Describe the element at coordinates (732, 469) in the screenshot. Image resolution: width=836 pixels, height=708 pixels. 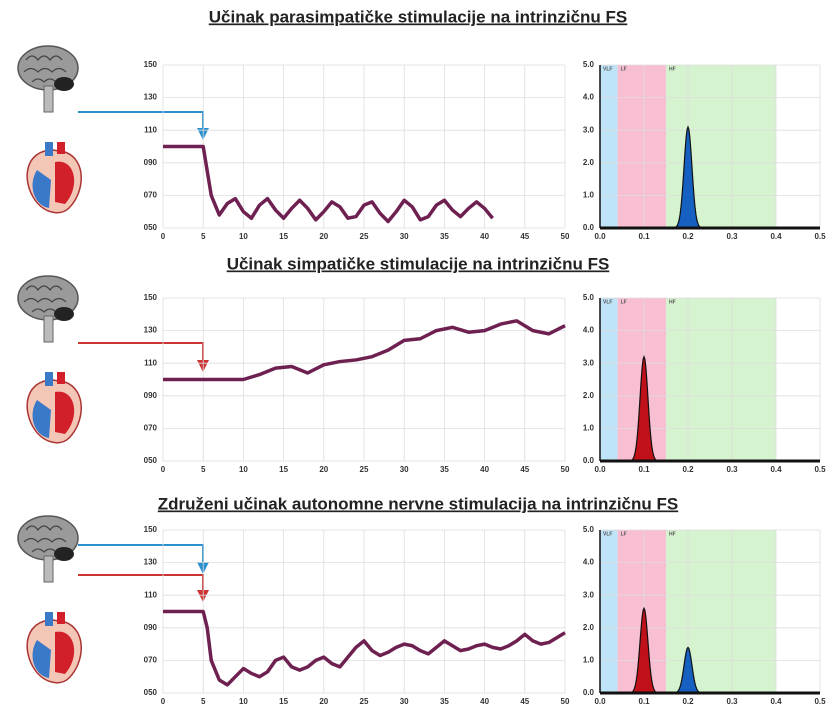
I see `x-tick-label: 0.3` at that location.